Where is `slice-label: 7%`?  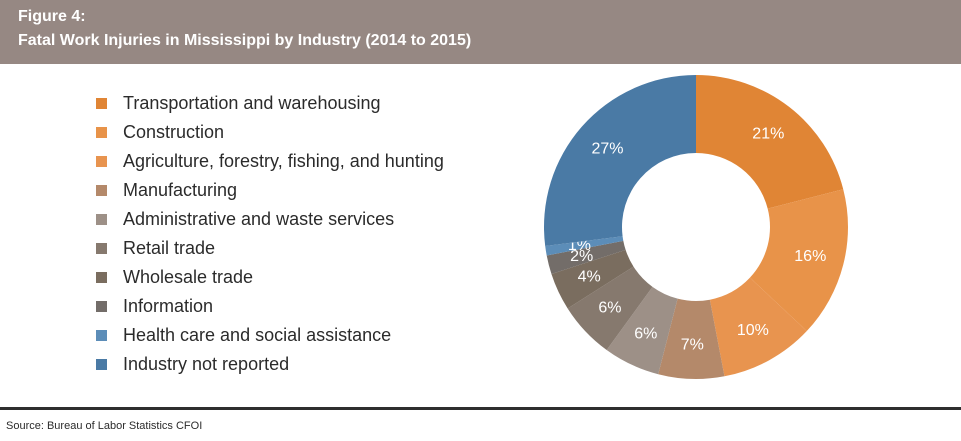 slice-label: 7% is located at coordinates (692, 344).